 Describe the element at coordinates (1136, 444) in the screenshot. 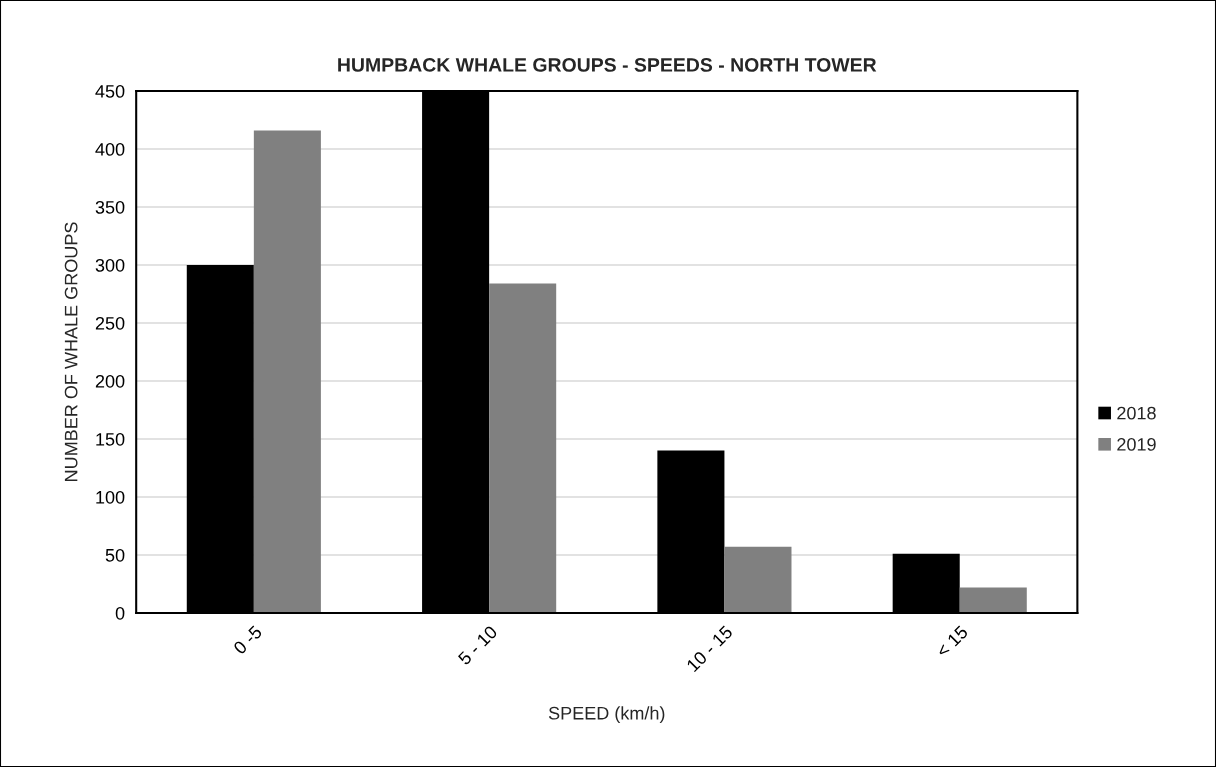

I see `legend-label: 2019` at that location.